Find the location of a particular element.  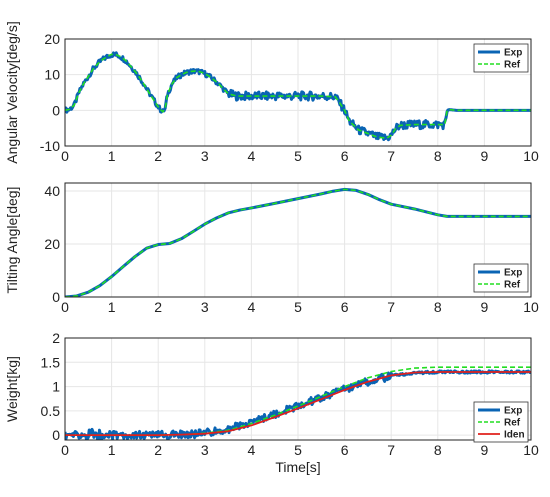

series-line-iden is located at coordinates (298, 404).